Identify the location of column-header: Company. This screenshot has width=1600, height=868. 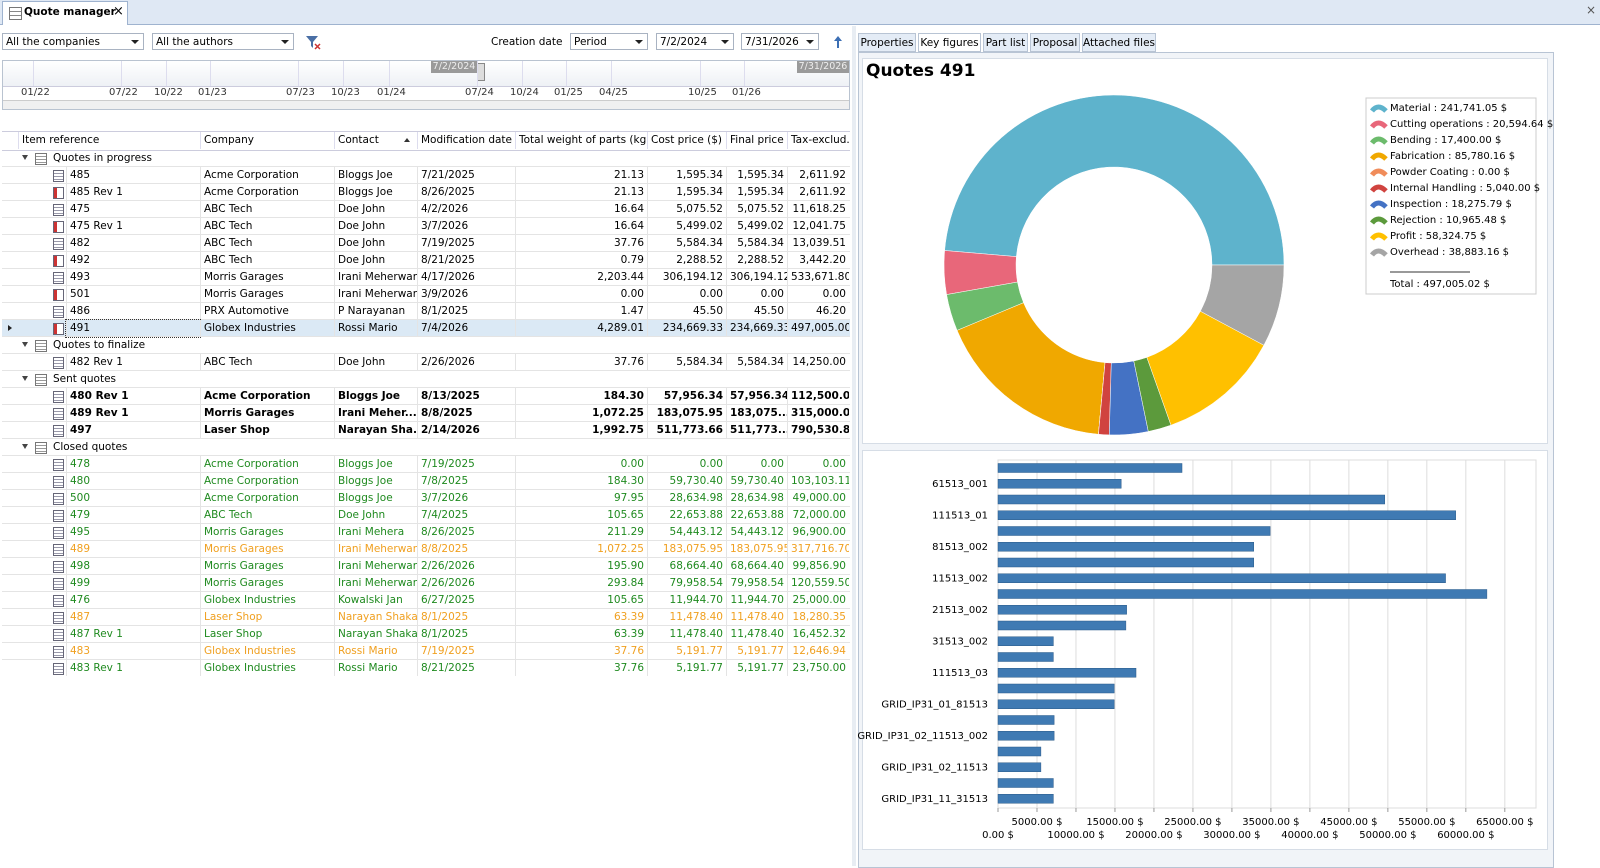
(267, 140).